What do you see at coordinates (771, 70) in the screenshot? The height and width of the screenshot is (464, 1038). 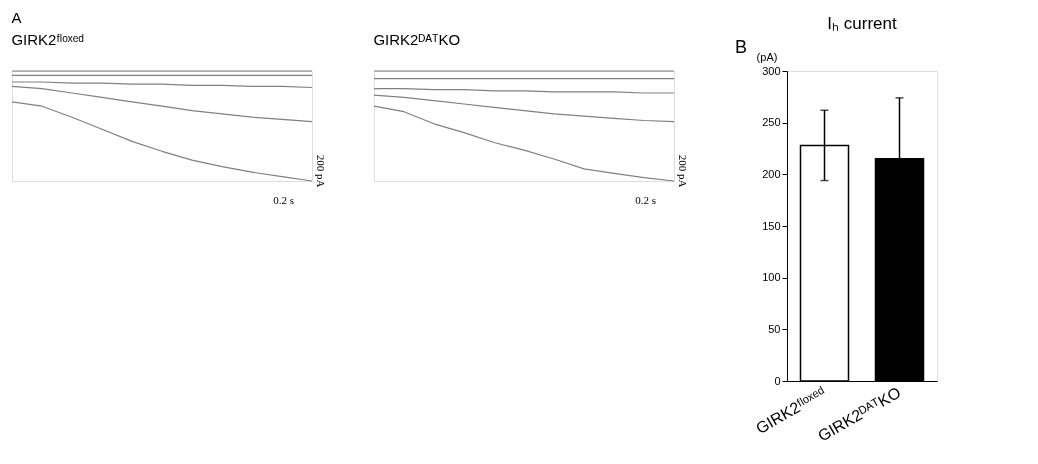 I see `y-tick-label: 300` at bounding box center [771, 70].